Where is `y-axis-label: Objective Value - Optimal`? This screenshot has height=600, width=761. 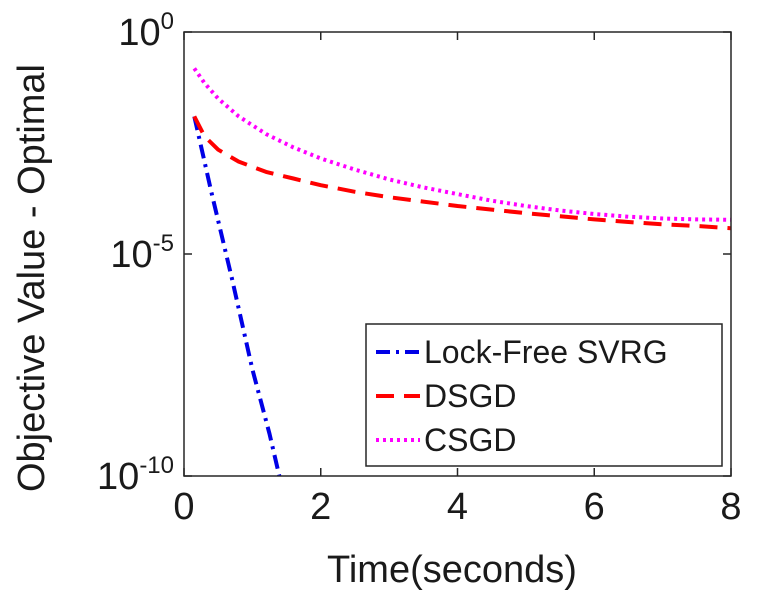
y-axis-label: Objective Value - Optimal is located at coordinates (32, 278).